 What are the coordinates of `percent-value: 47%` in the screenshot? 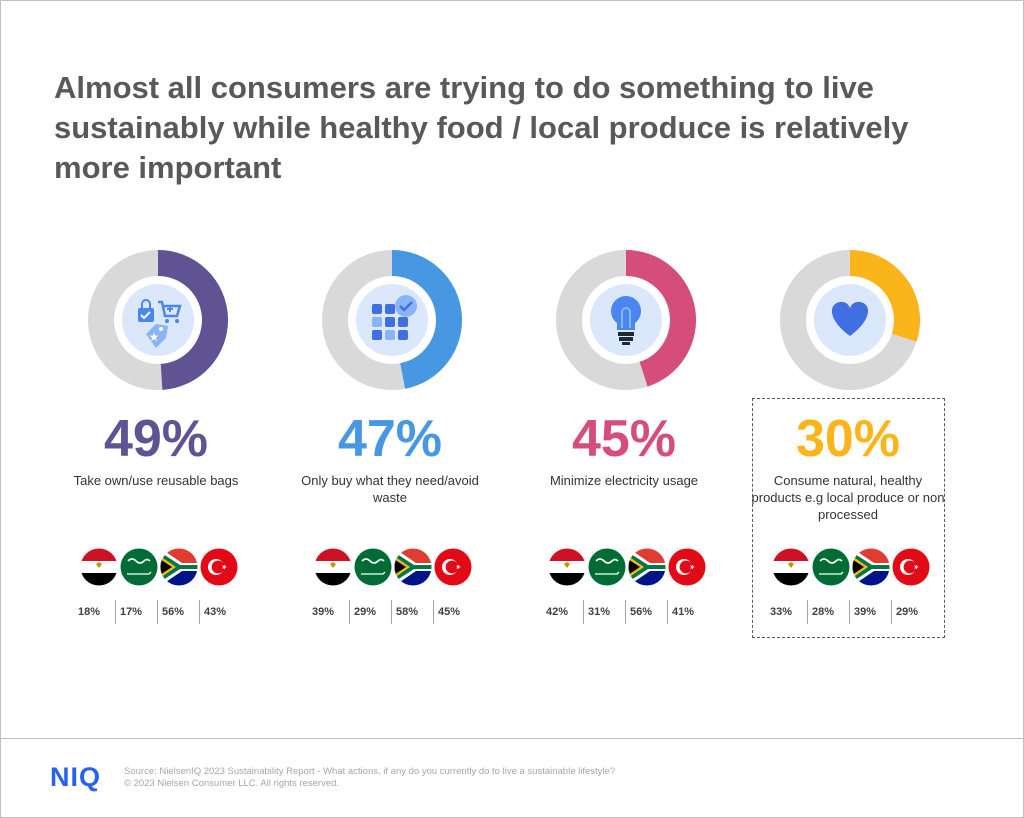 It's located at (390, 439).